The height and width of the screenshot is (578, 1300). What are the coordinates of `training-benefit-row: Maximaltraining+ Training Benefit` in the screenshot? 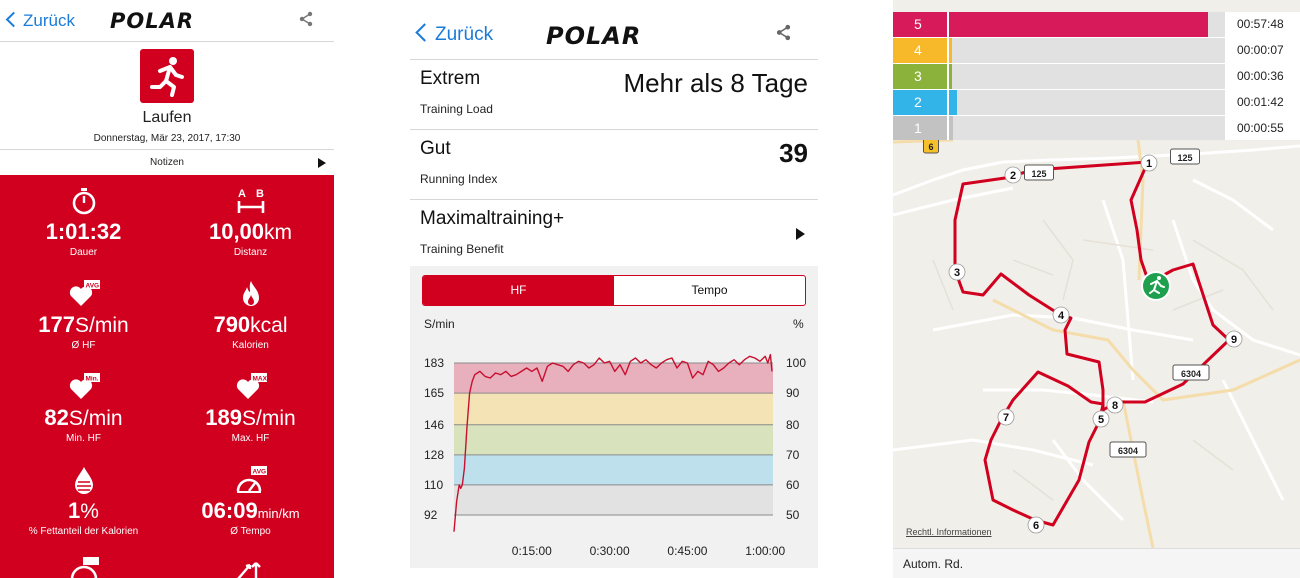 It's located at (614, 235).